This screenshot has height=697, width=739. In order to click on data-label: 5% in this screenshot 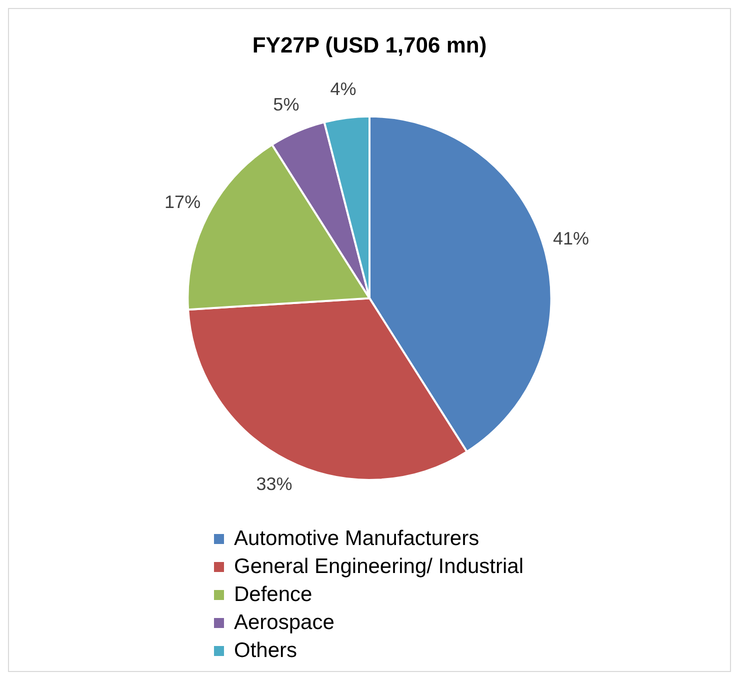, I will do `click(286, 104)`.